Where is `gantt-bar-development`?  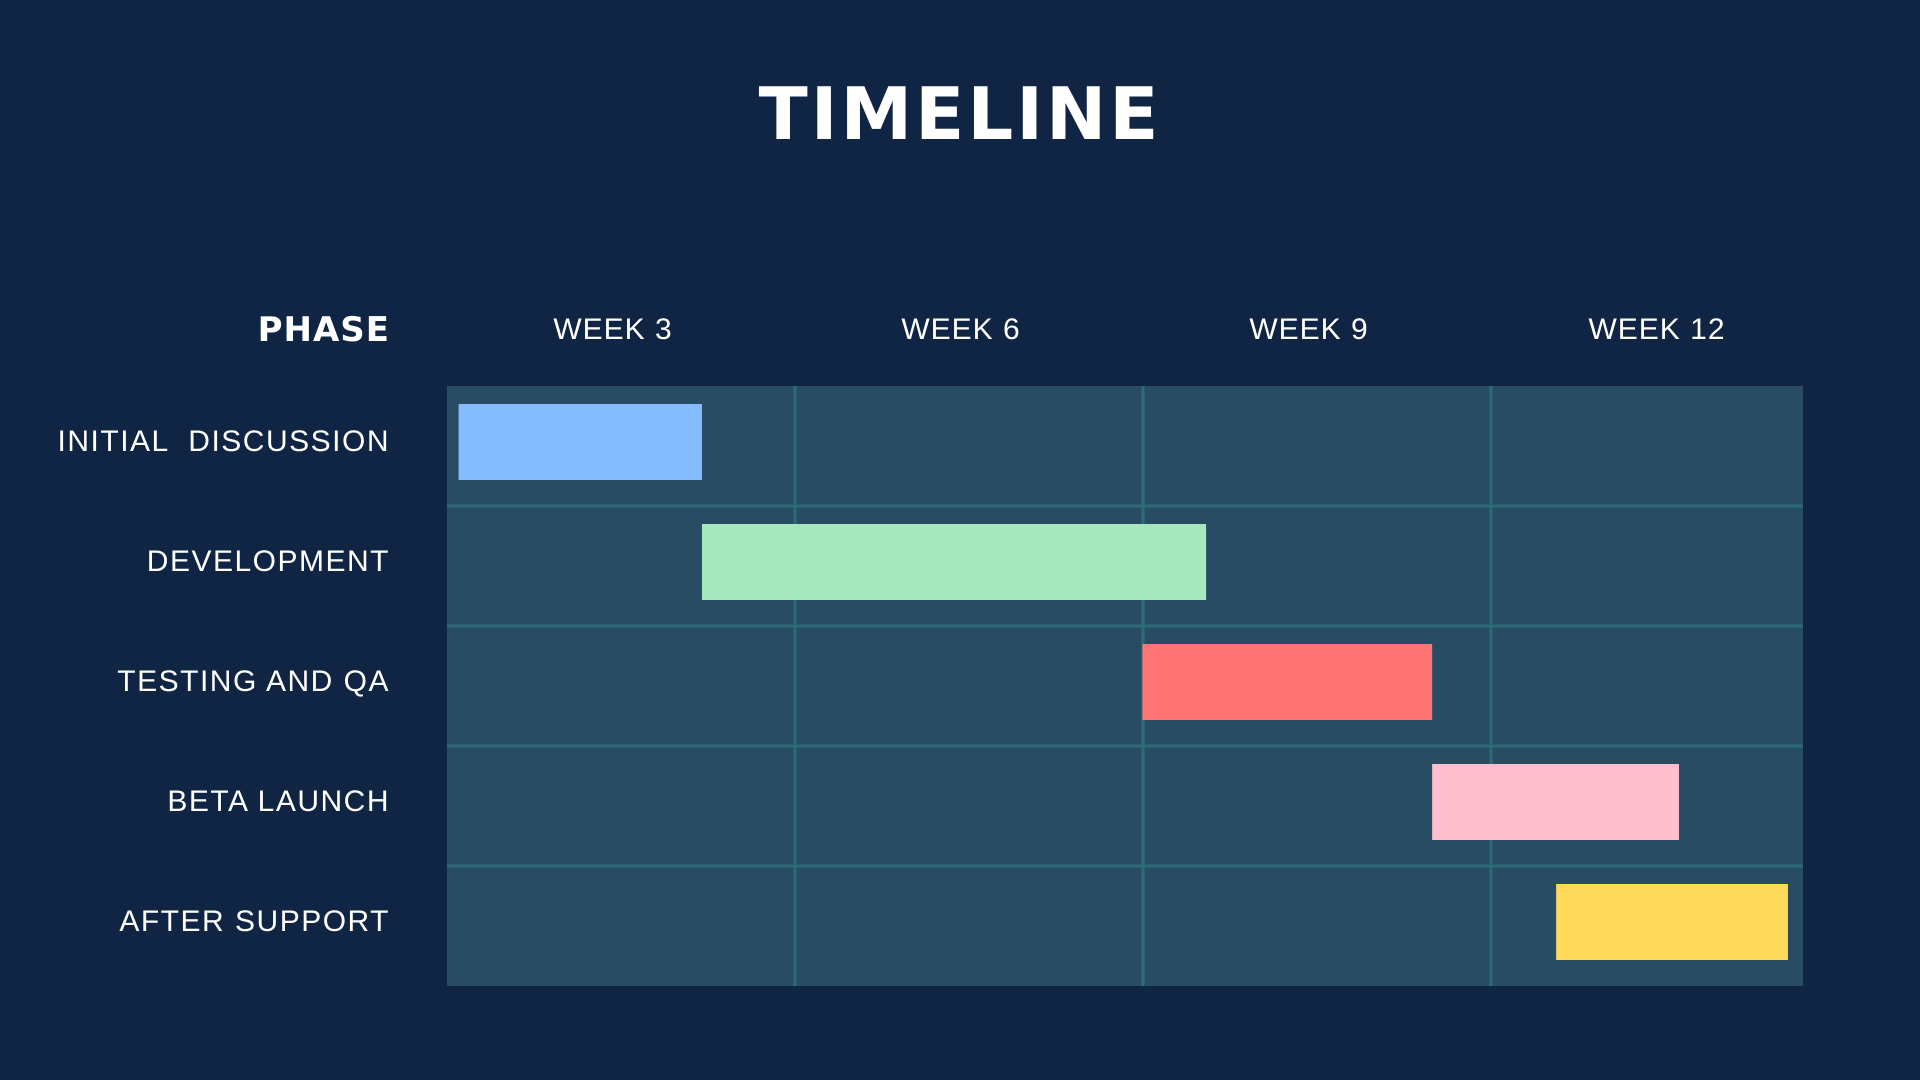 gantt-bar-development is located at coordinates (954, 562).